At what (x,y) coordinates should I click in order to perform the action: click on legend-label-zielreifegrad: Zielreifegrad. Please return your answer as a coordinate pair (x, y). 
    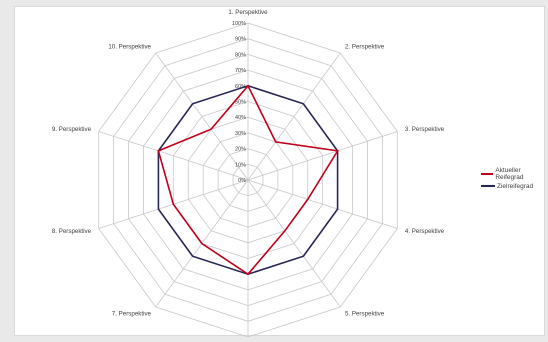
    Looking at the image, I should click on (515, 186).